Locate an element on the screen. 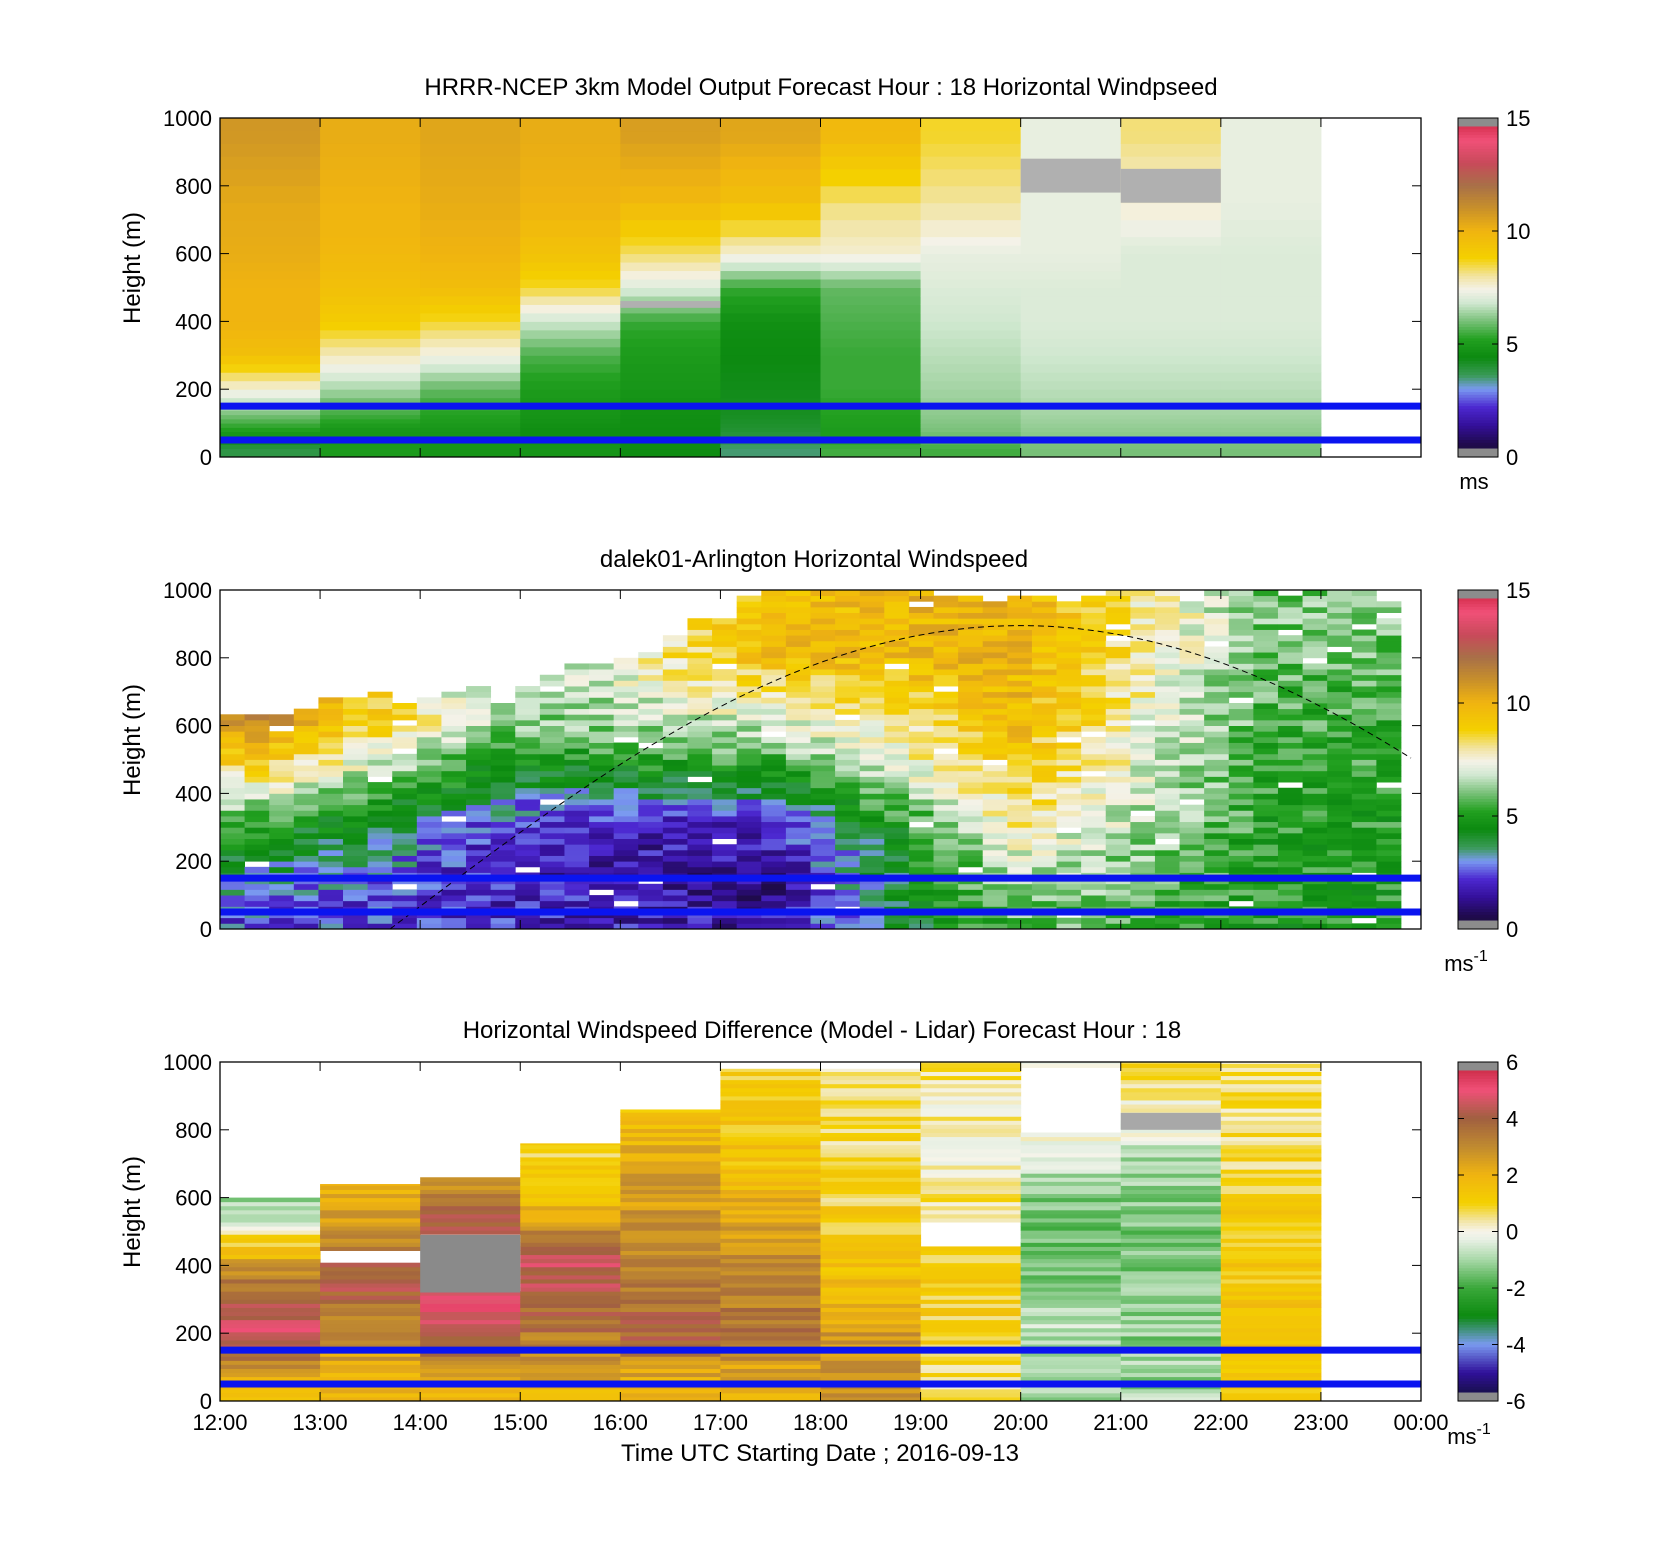 This screenshot has height=1561, width=1680. y-tick-label: 800 is located at coordinates (193, 186).